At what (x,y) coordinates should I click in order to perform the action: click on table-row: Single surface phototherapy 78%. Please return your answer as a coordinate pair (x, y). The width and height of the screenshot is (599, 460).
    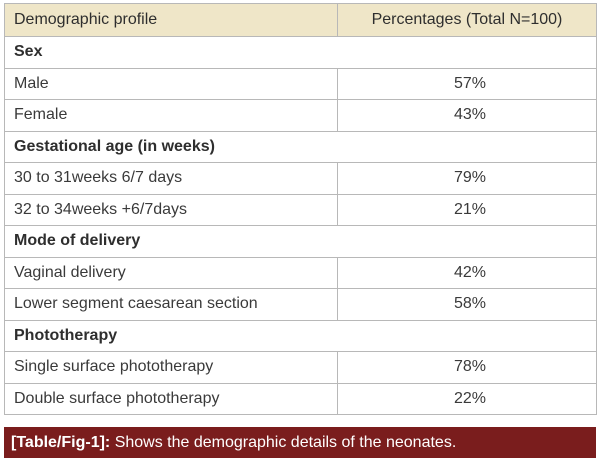
    Looking at the image, I should click on (300, 367).